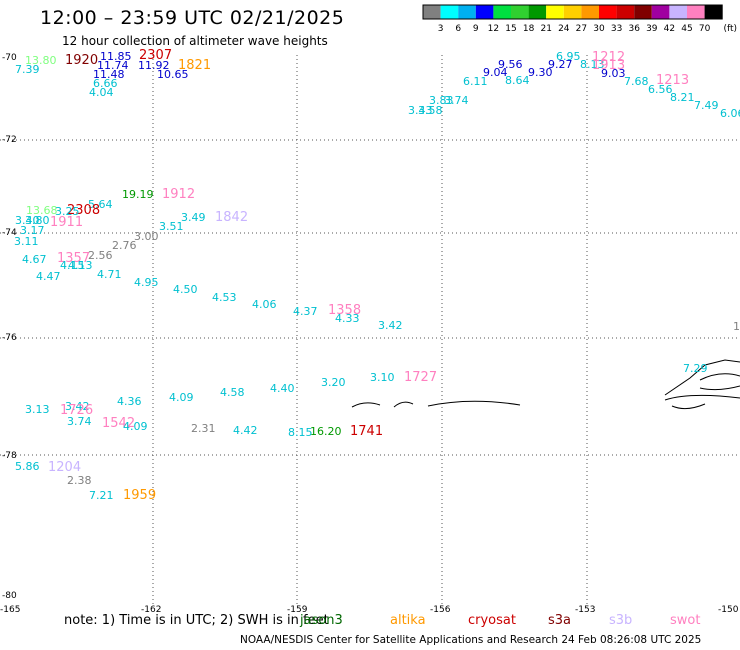 The height and width of the screenshot is (650, 740). Describe the element at coordinates (333, 382) in the screenshot. I see `wave-height-label: 3.20` at that location.